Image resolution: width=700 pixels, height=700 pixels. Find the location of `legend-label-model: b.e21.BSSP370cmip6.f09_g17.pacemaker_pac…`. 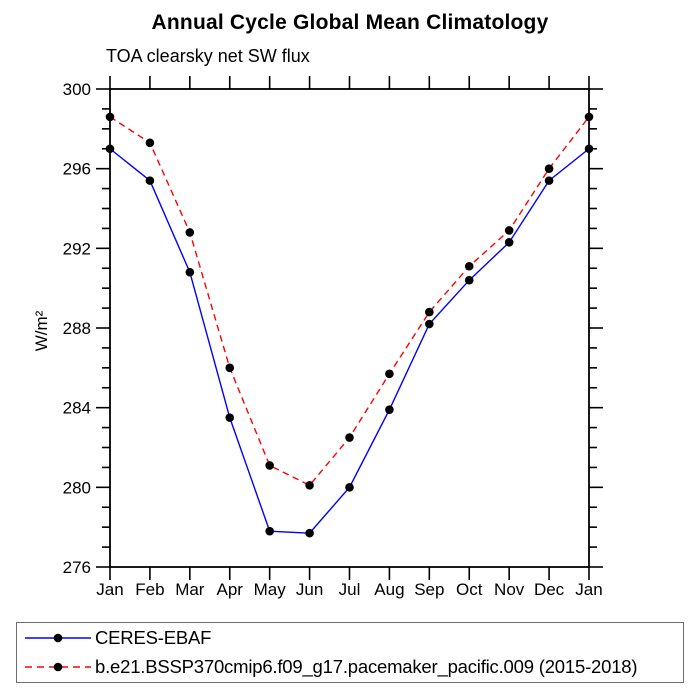

legend-label-model: b.e21.BSSP370cmip6.f09_g17.pacemaker_pac… is located at coordinates (366, 666).